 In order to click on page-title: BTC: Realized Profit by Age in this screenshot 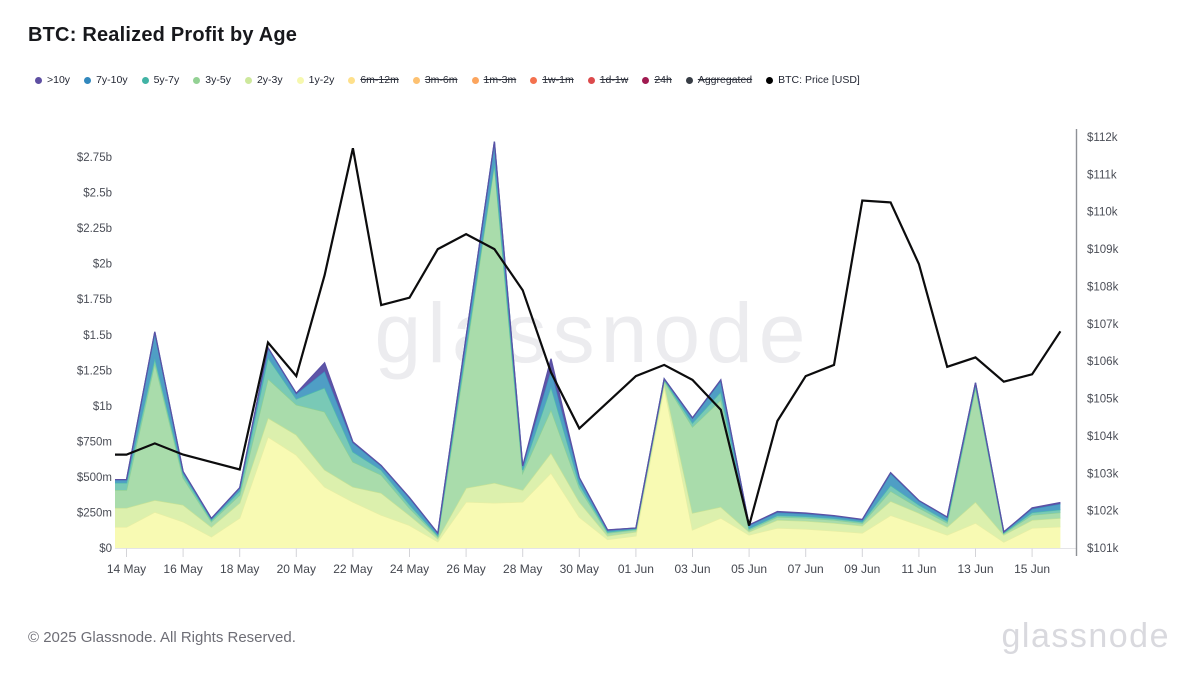, I will do `click(163, 35)`.